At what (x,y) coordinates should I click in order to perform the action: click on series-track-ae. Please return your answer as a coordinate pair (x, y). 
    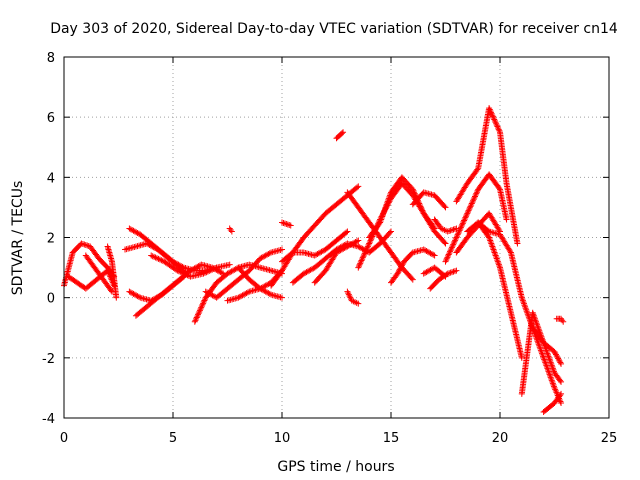
    Looking at the image, I should click on (487, 176).